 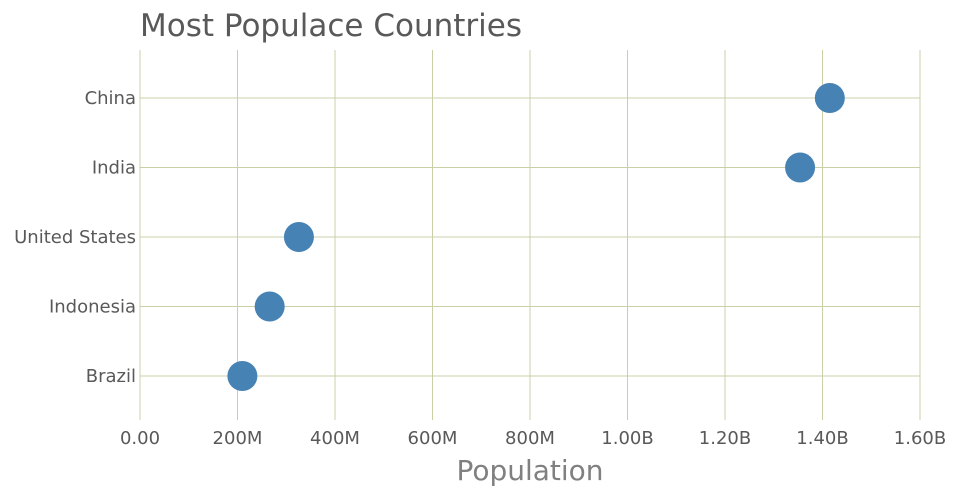 I want to click on x-tick-labels: 0.00 200M 400M 600M 800M 1.00B 1.20B 1.40B 1.60B, so click(x=533, y=438).